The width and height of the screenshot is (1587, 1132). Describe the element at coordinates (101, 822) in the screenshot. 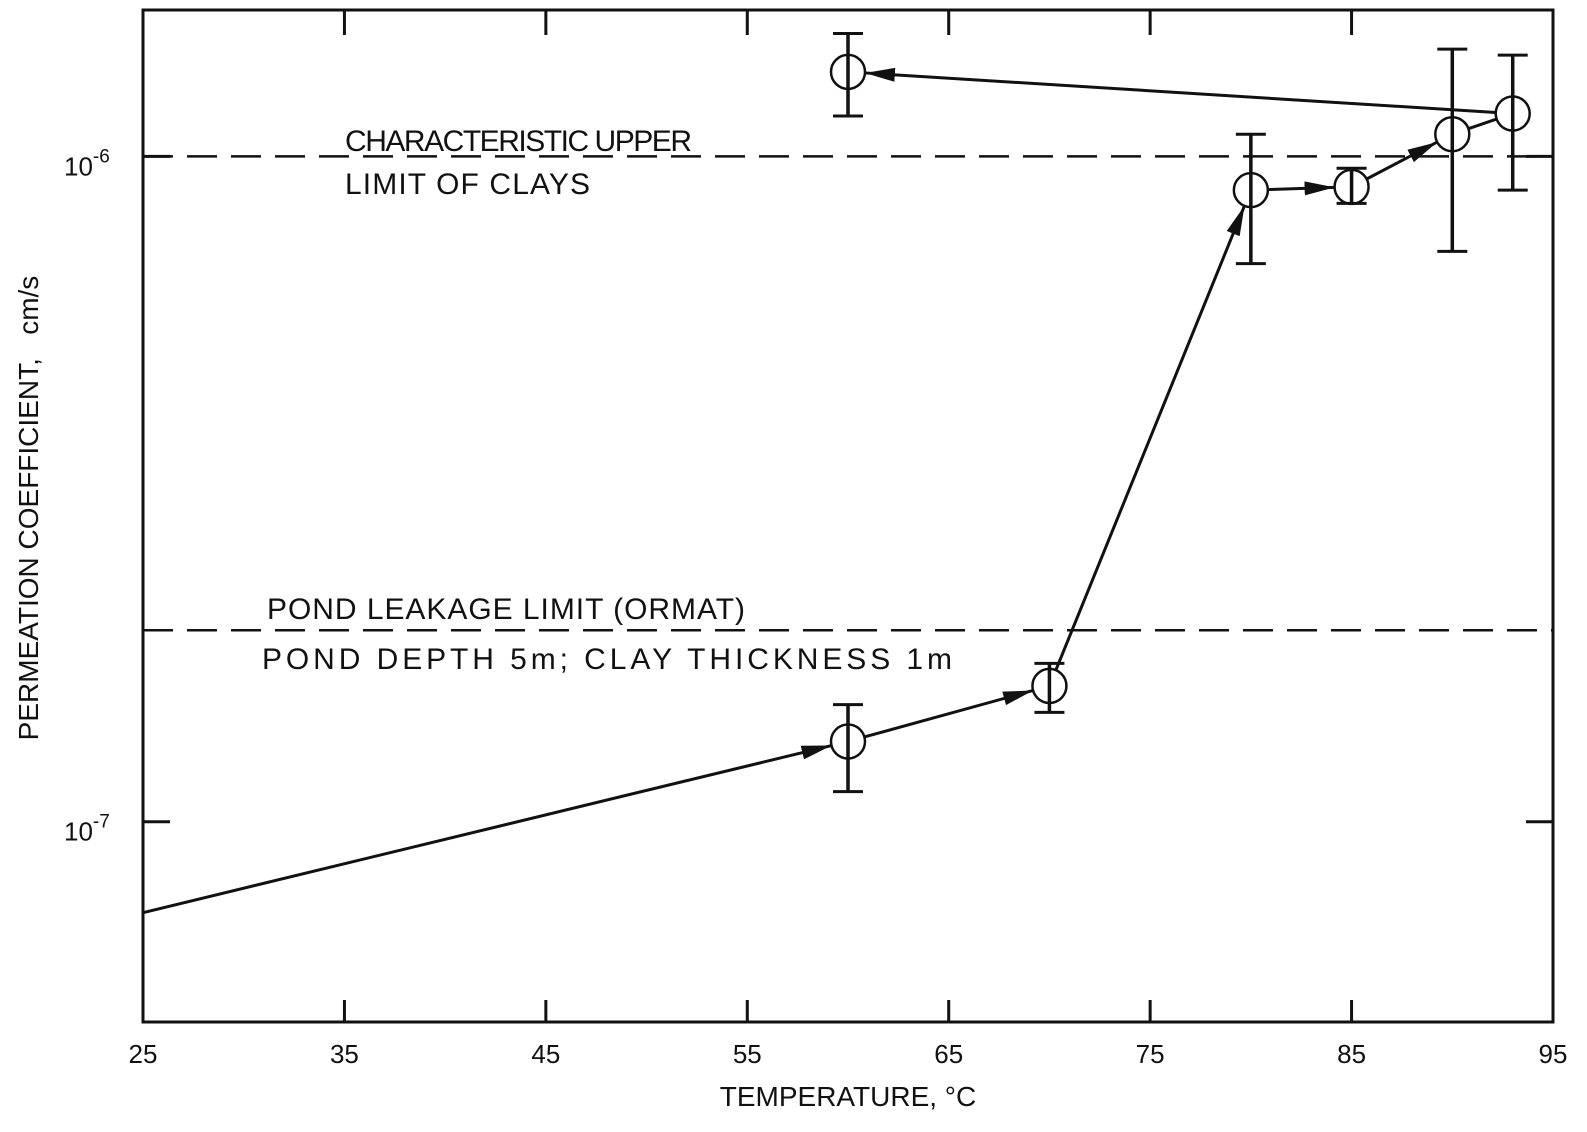

I see `y-tick-label-exponent: -7` at that location.